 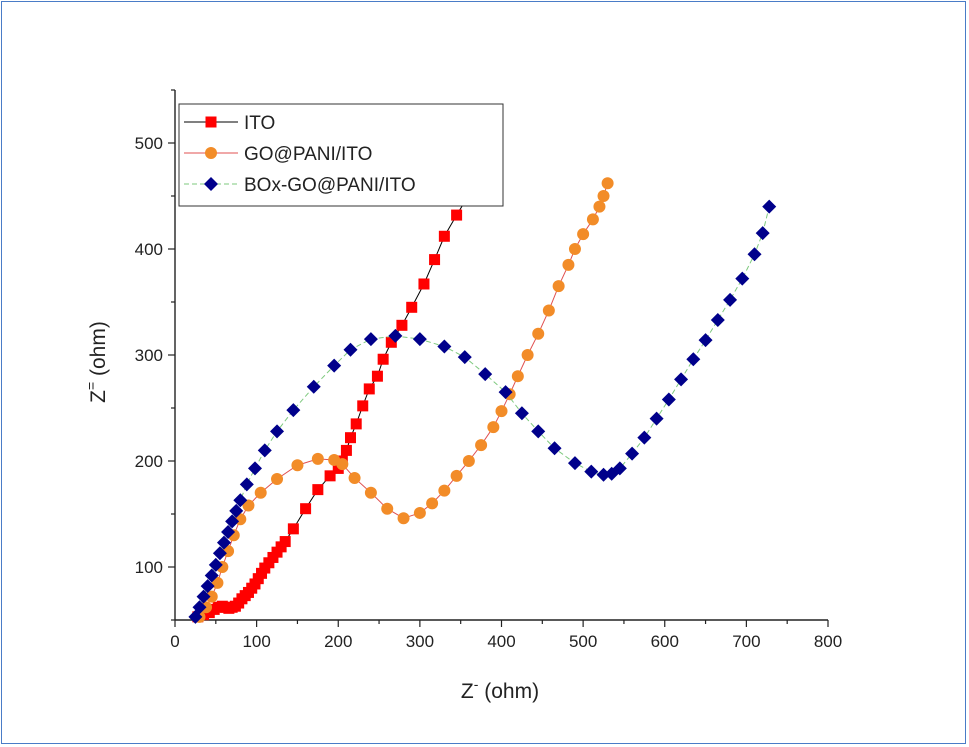 What do you see at coordinates (149, 461) in the screenshot?
I see `y-tick-label: 200` at bounding box center [149, 461].